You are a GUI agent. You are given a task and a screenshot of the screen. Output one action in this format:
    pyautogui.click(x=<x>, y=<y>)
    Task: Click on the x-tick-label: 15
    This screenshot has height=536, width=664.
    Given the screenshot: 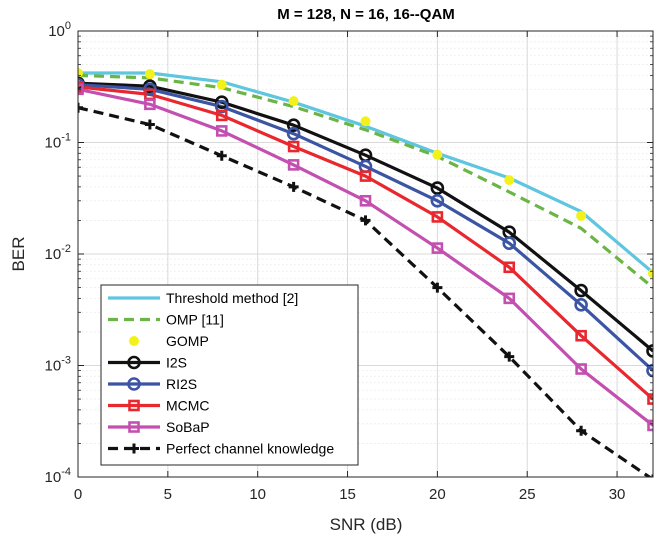 What is the action you would take?
    pyautogui.click(x=347, y=494)
    